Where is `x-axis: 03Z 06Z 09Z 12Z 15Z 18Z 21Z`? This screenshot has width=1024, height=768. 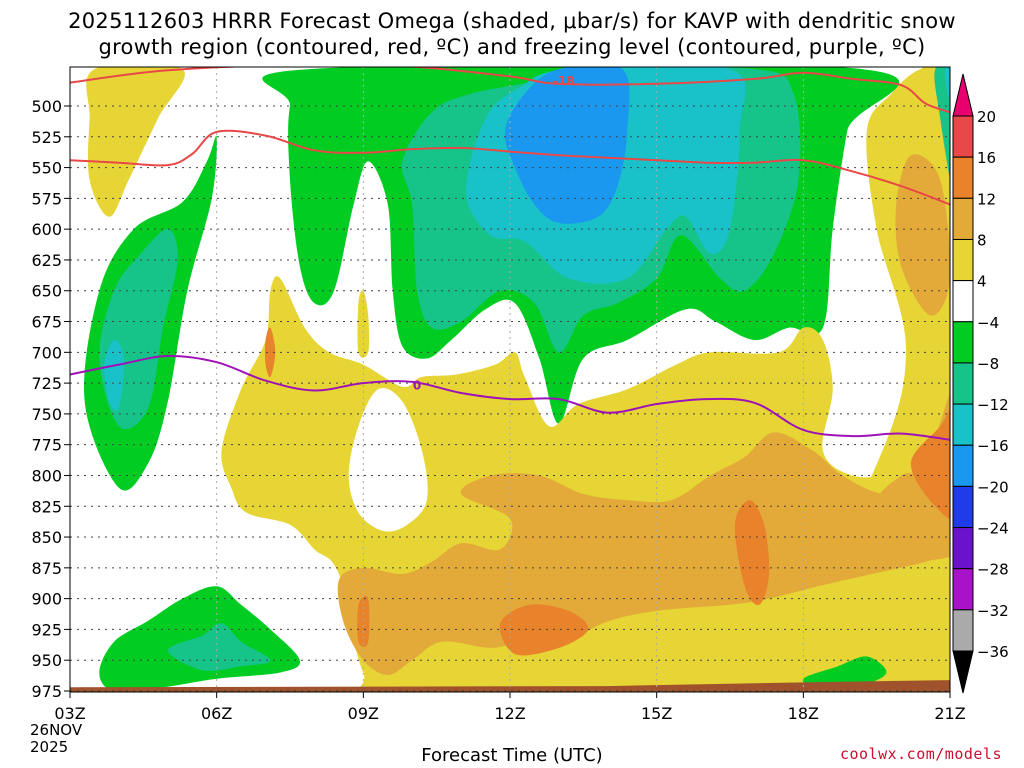
x-axis: 03Z 06Z 09Z 12Z 15Z 18Z 21Z is located at coordinates (510, 707).